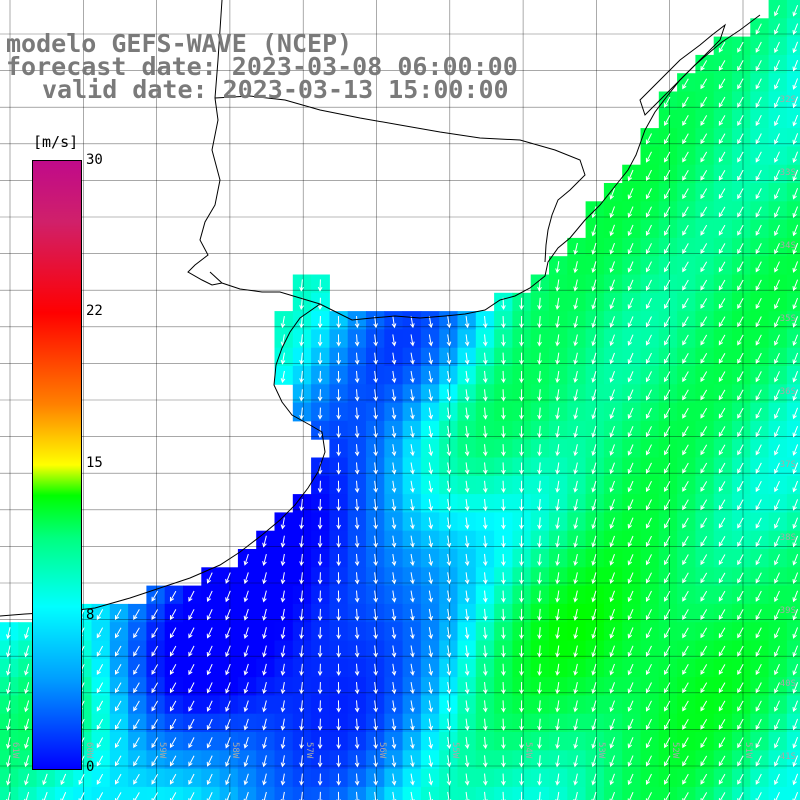 This screenshot has width=800, height=800. I want to click on lon-label: 55W, so click(455, 750).